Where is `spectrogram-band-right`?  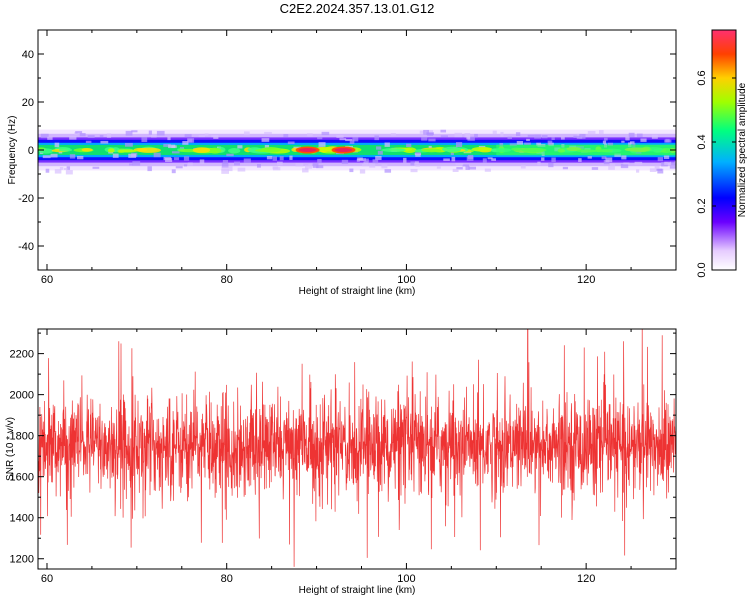 spectrogram-band-right is located at coordinates (586, 150).